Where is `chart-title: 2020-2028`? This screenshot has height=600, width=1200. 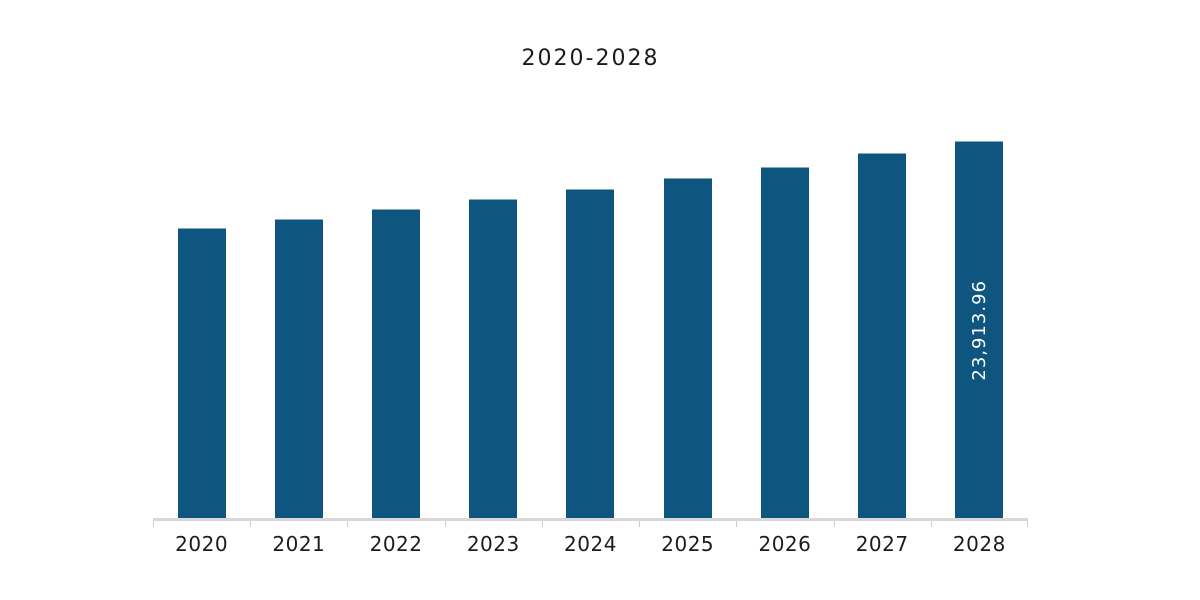 chart-title: 2020-2028 is located at coordinates (590, 58).